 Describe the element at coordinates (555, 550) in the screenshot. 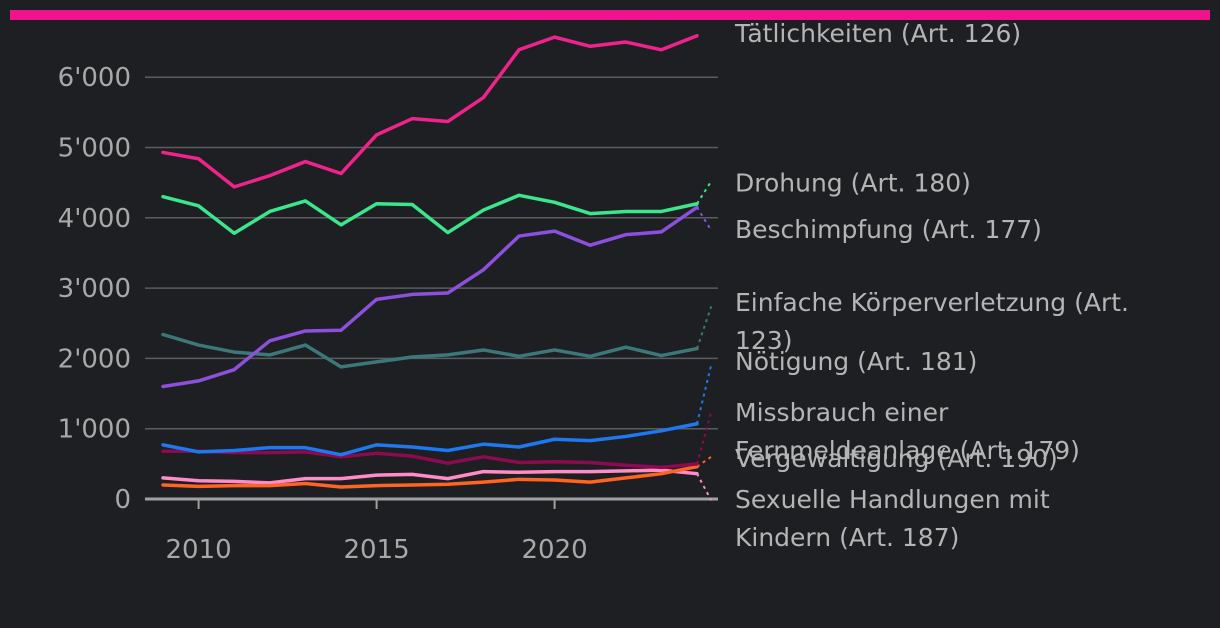

I see `x-tick-label: 2020` at that location.